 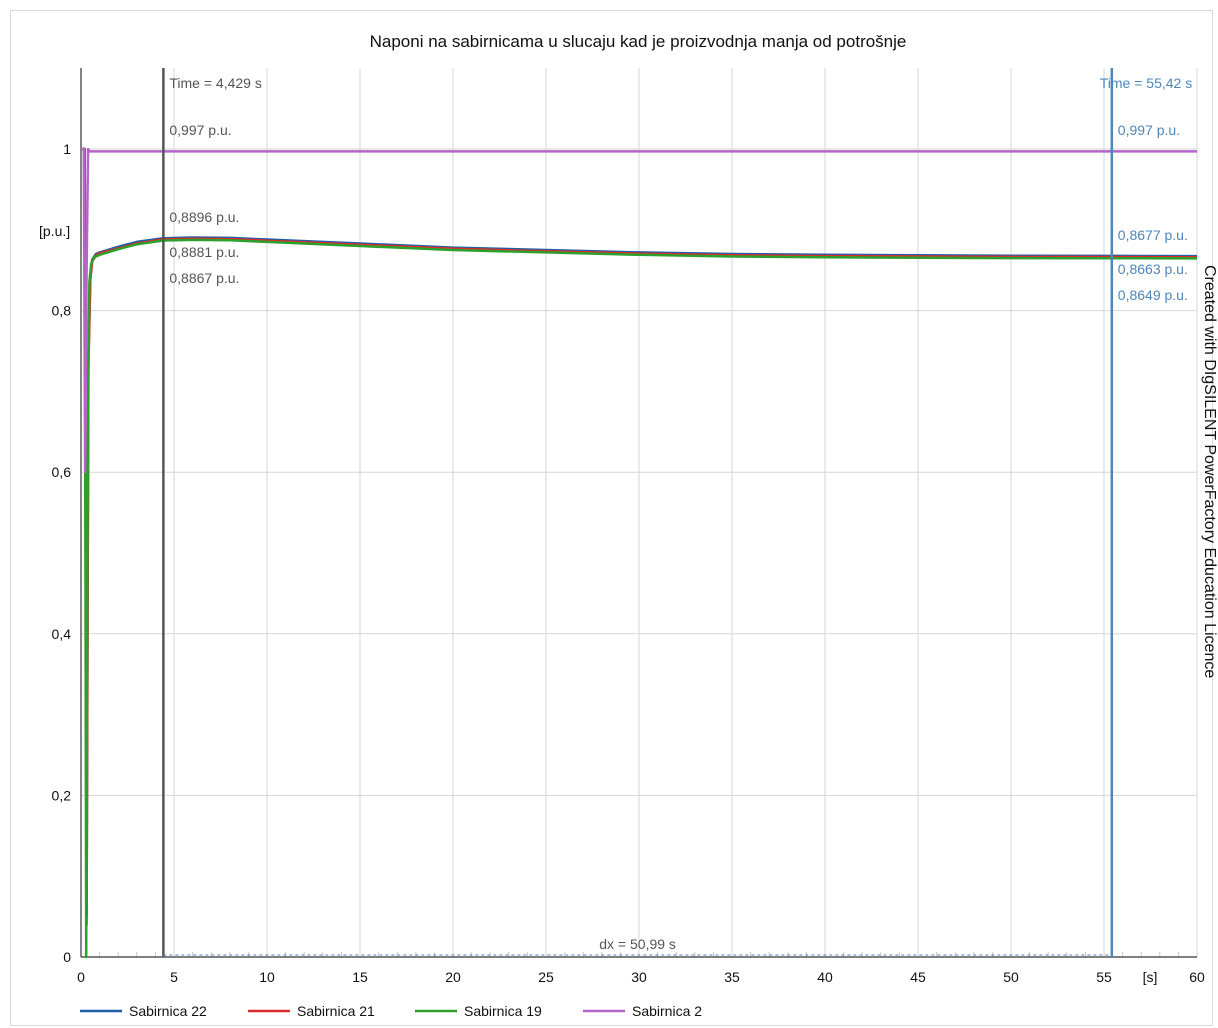 What do you see at coordinates (1197, 977) in the screenshot?
I see `x-tick-label: 60` at bounding box center [1197, 977].